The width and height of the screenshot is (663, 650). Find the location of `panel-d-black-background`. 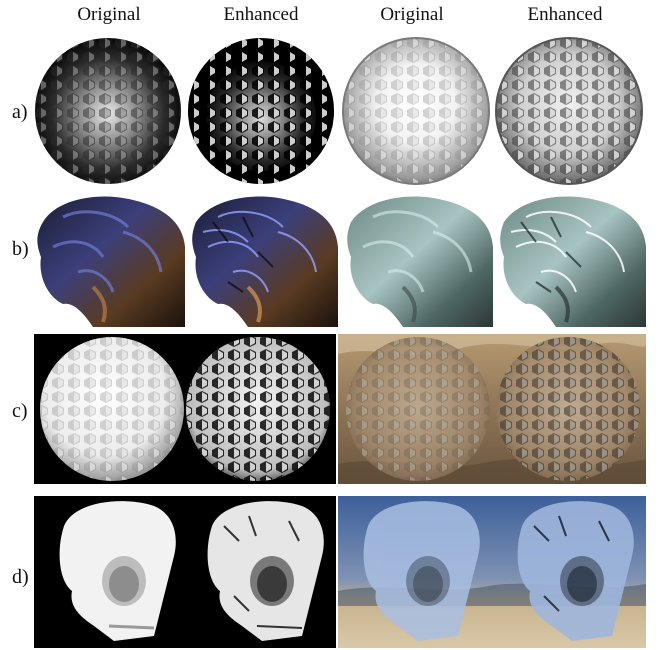

panel-d-black-background is located at coordinates (185, 572).